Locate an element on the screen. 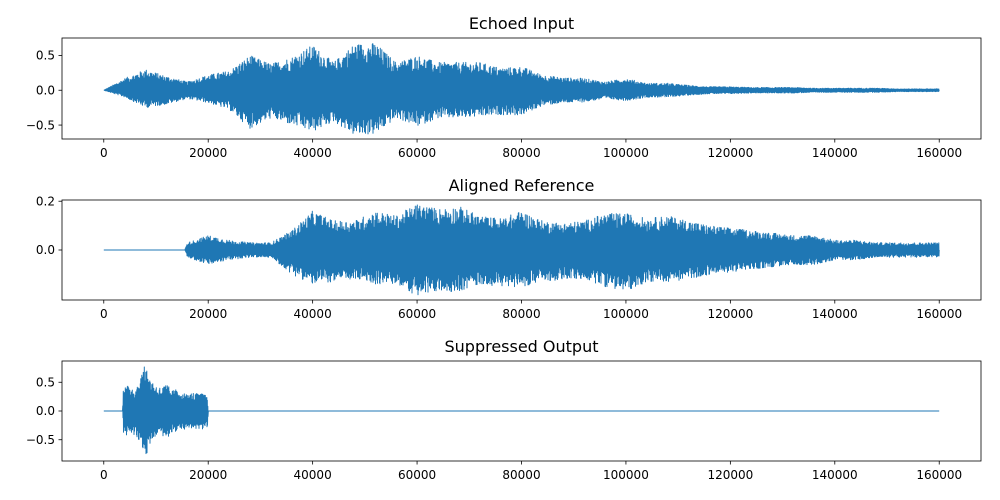 This screenshot has width=1000, height=500. suppressed-output-y-tick-label: 0.5 is located at coordinates (45, 382).